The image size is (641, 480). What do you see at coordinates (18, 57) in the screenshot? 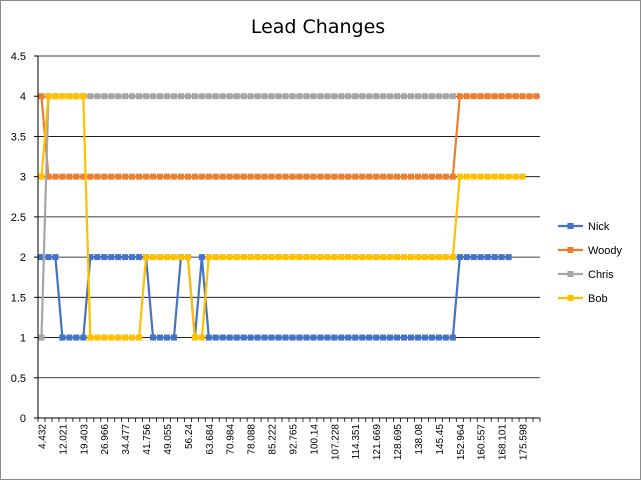
I see `y-tick-label: 4.5` at bounding box center [18, 57].